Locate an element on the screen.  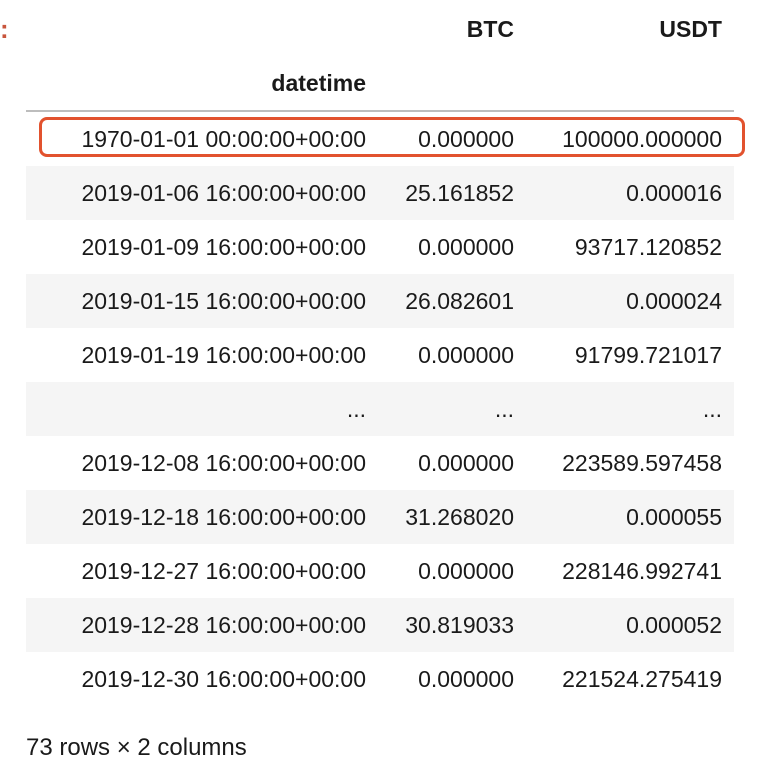
index-header-row: datetime is located at coordinates (380, 84).